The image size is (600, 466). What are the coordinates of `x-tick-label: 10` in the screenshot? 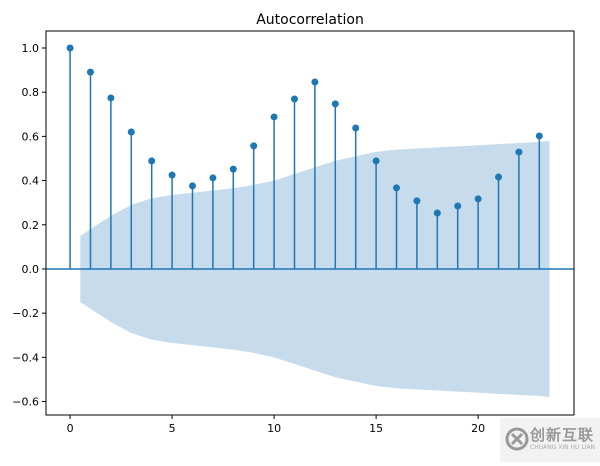 It's located at (274, 428).